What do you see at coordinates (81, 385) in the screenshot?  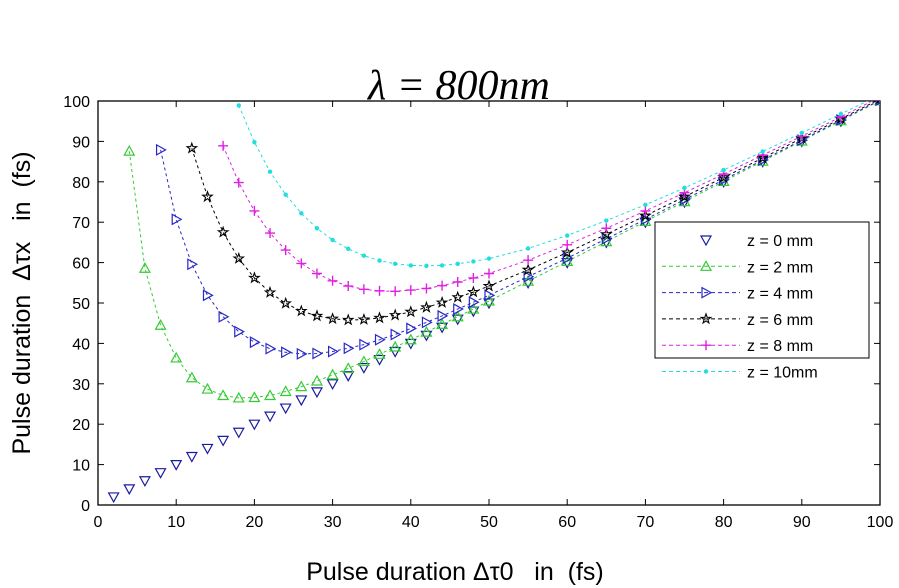 I see `y-tick-label: 30` at bounding box center [81, 385].